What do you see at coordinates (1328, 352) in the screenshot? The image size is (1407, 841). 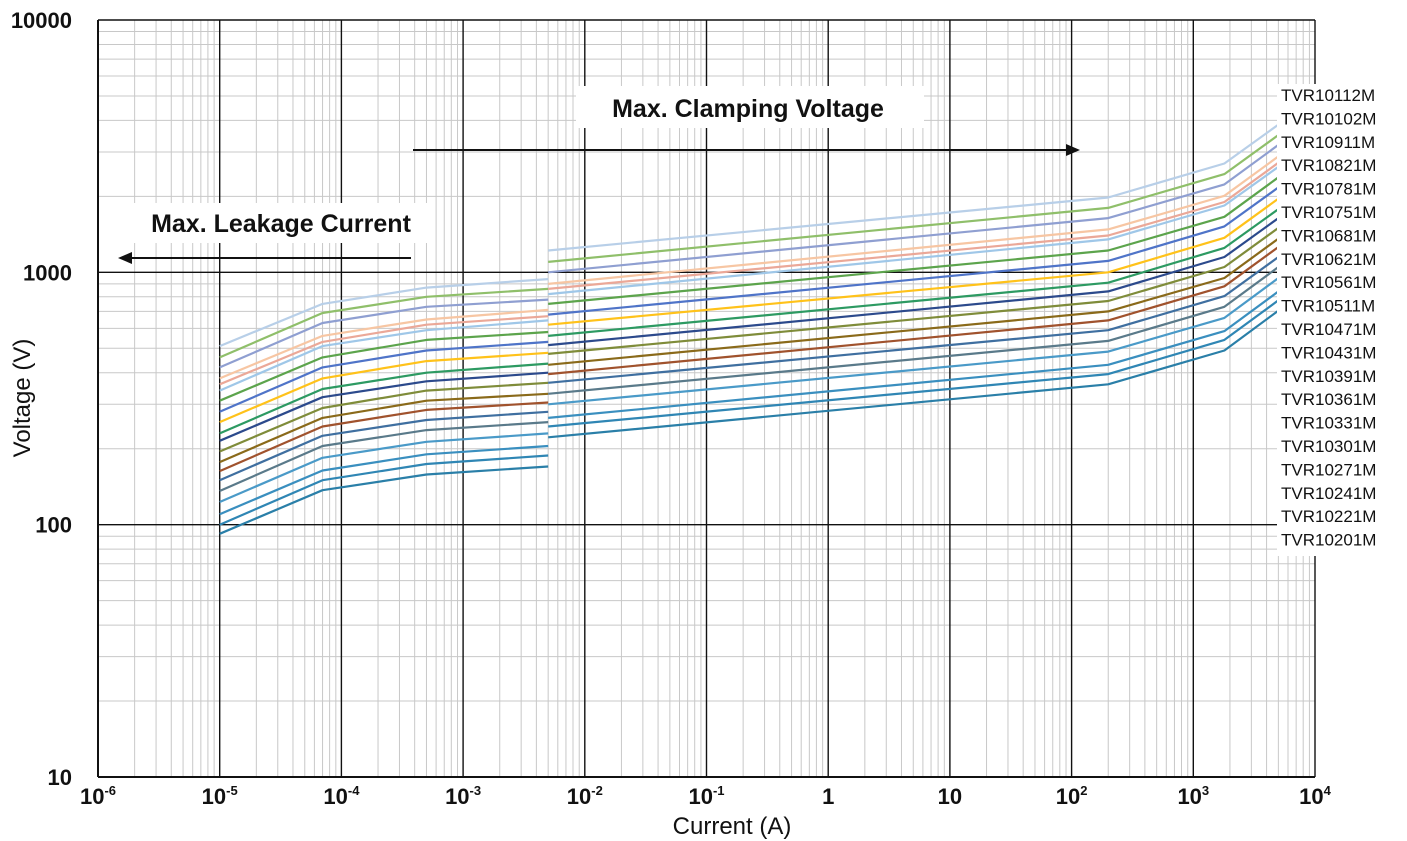 I see `legend-entry: TVR10431M` at bounding box center [1328, 352].